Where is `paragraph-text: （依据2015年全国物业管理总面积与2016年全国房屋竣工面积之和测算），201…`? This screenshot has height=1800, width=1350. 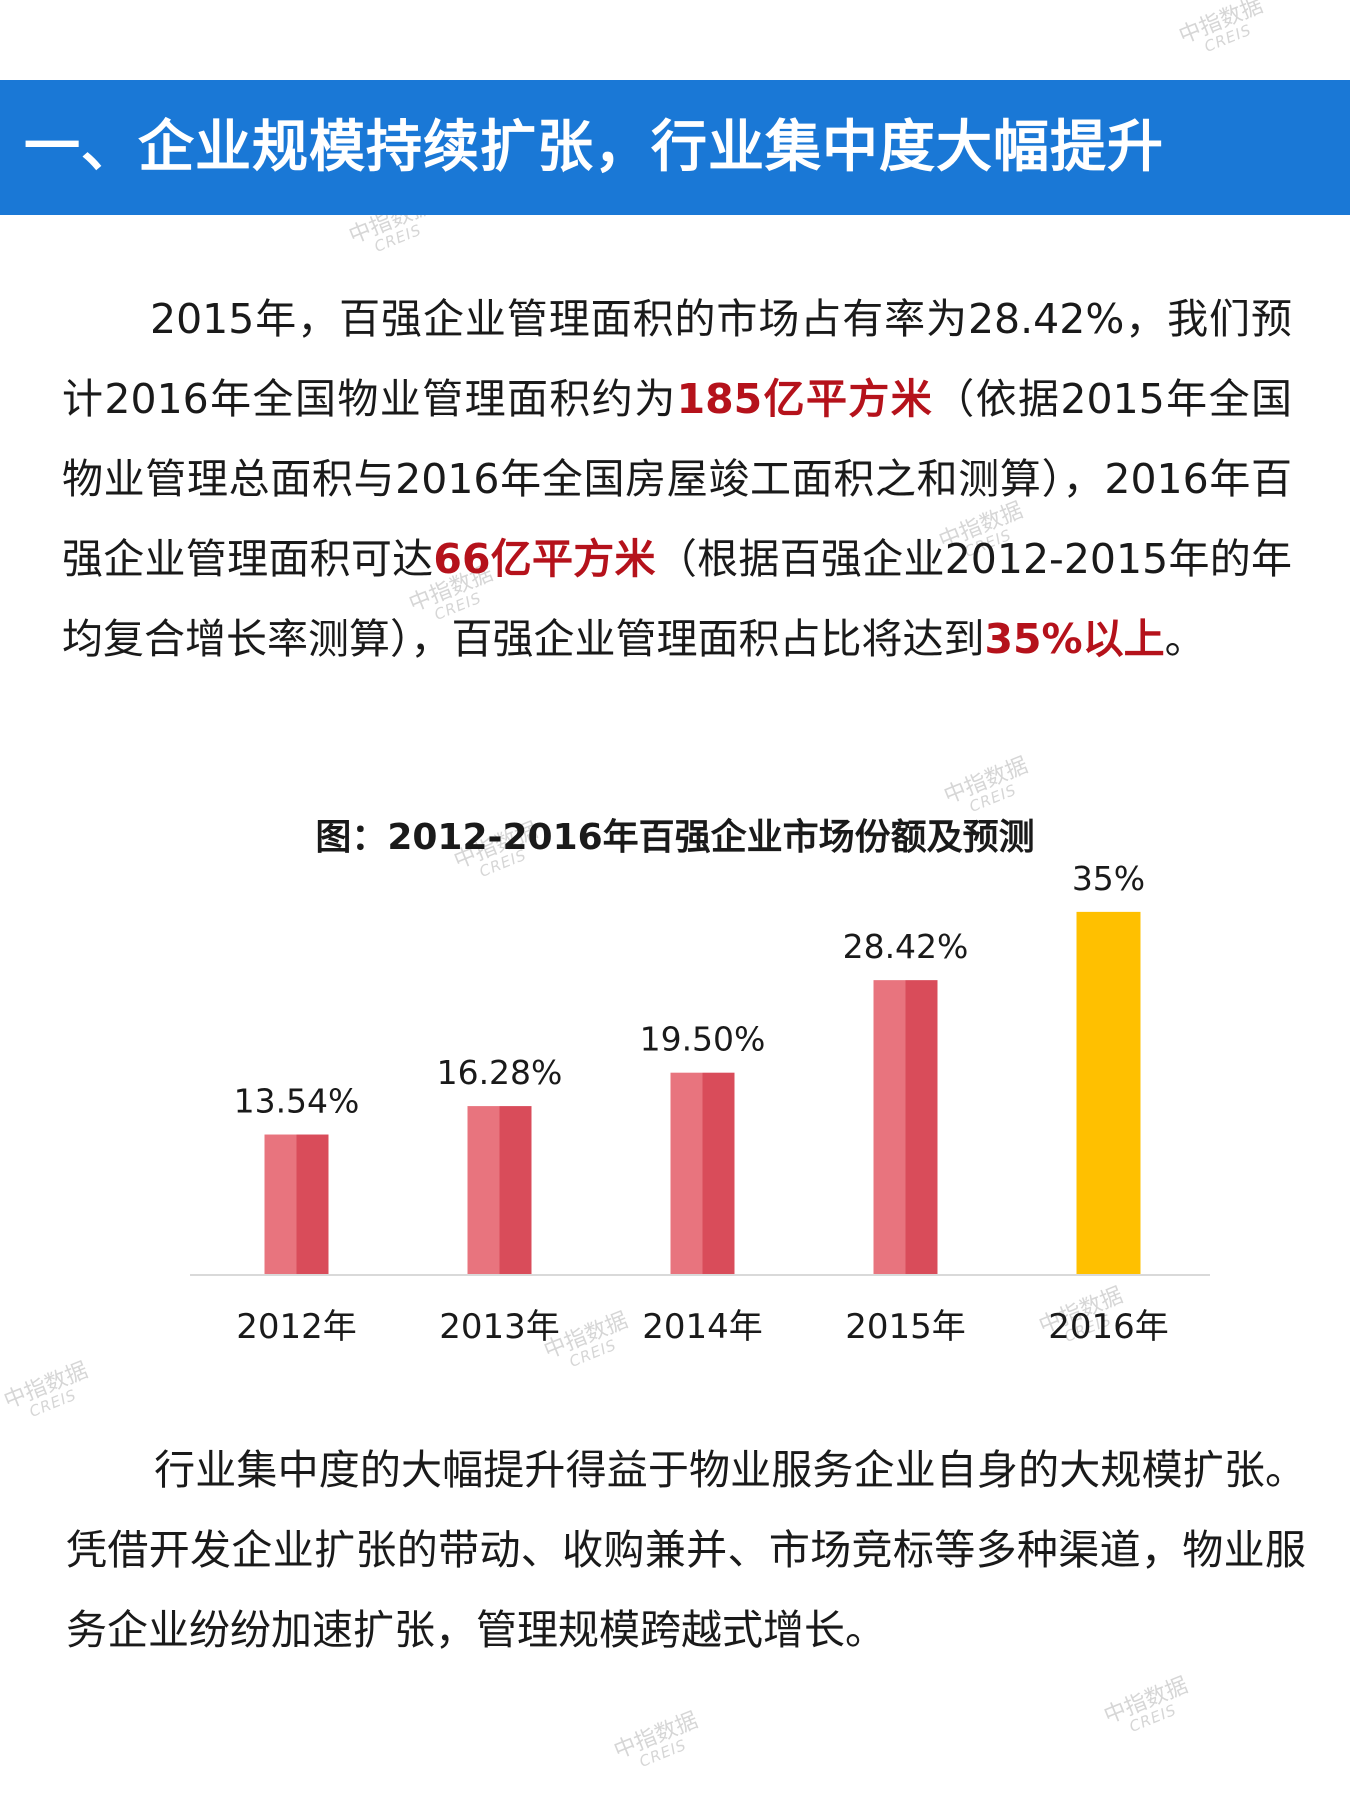
paragraph-text: （依据2015年全国物业管理总面积与2016年全国房屋竣工面积之和测算），201… is located at coordinates (677, 479).